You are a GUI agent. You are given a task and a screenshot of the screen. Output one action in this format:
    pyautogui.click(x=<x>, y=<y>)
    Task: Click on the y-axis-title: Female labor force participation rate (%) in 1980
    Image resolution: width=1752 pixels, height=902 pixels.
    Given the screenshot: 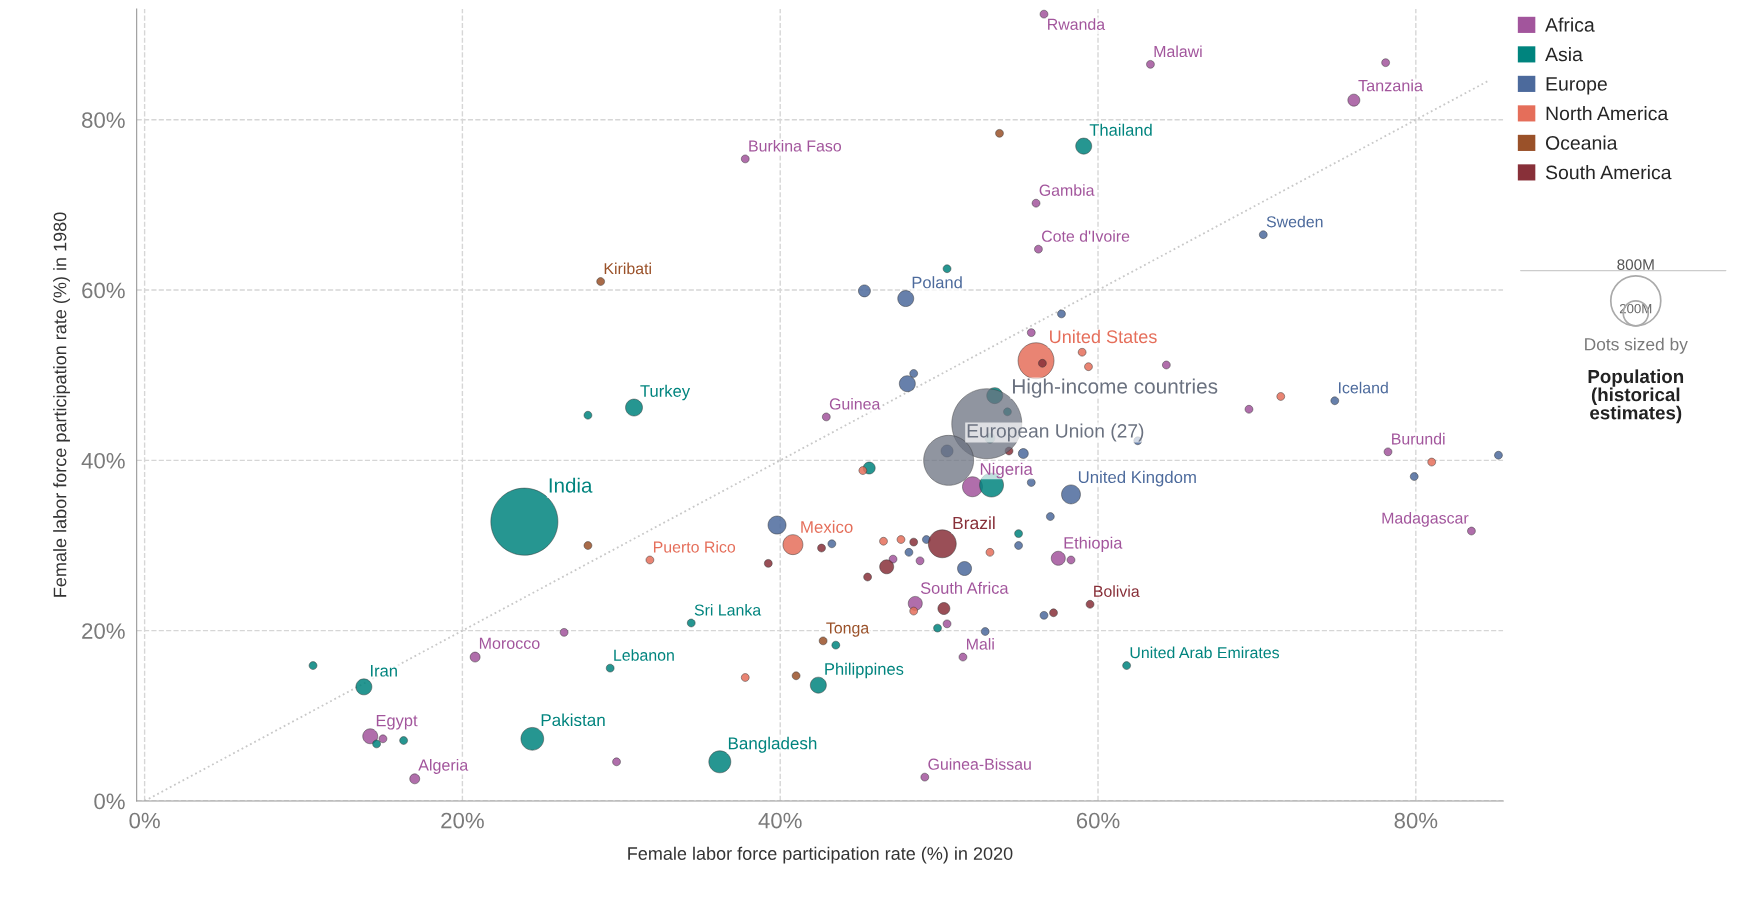 What is the action you would take?
    pyautogui.click(x=61, y=404)
    